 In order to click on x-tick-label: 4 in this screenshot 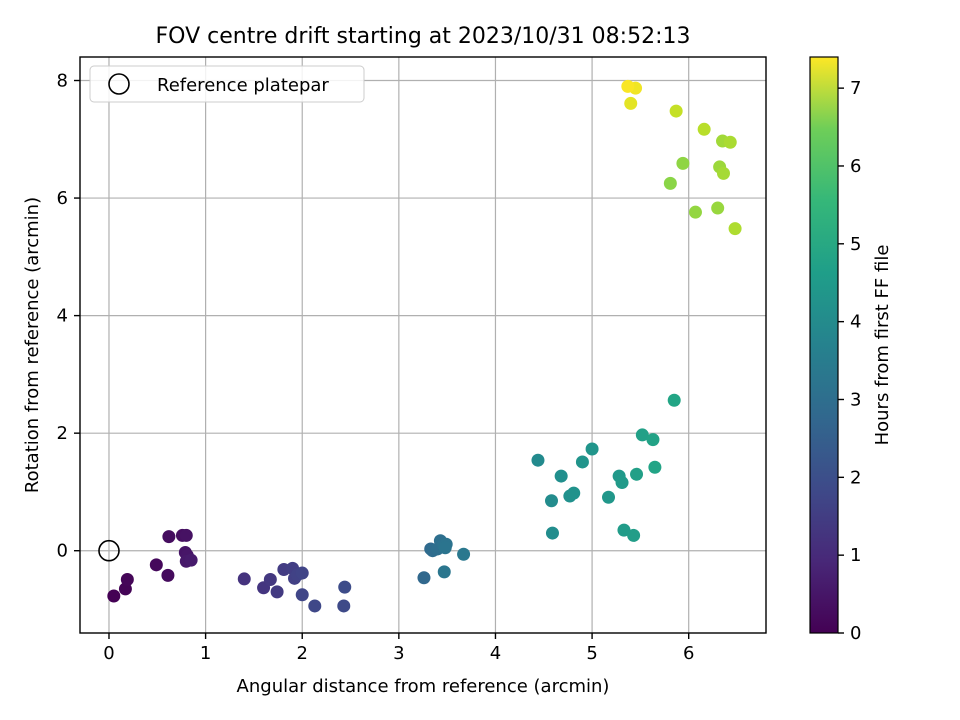, I will do `click(495, 653)`.